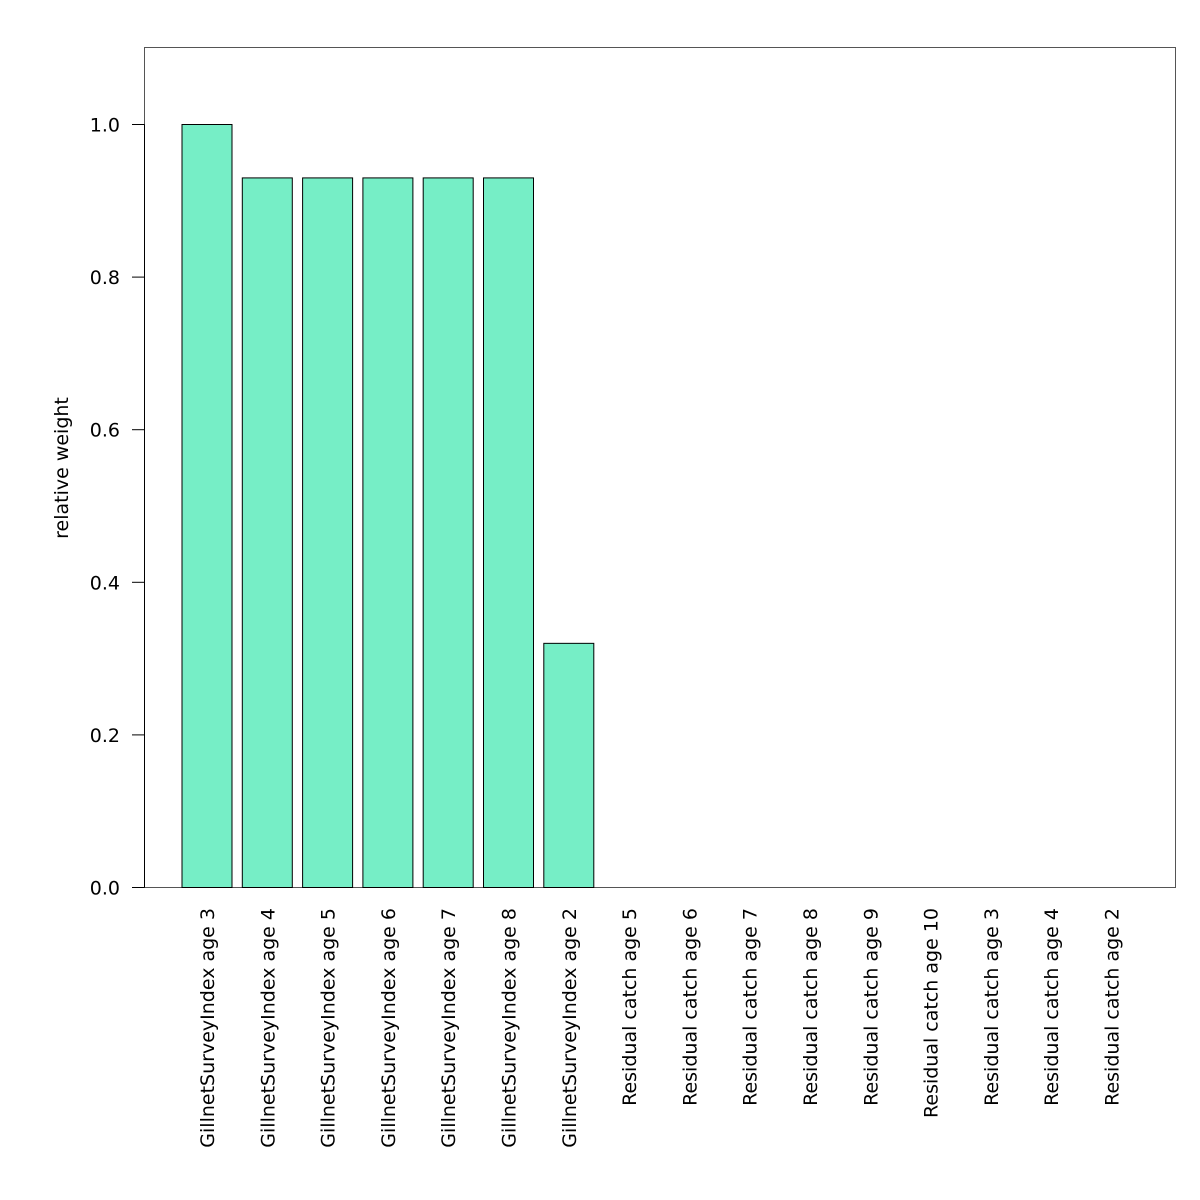  What do you see at coordinates (105, 126) in the screenshot?
I see `y-tick-label: 1.0` at bounding box center [105, 126].